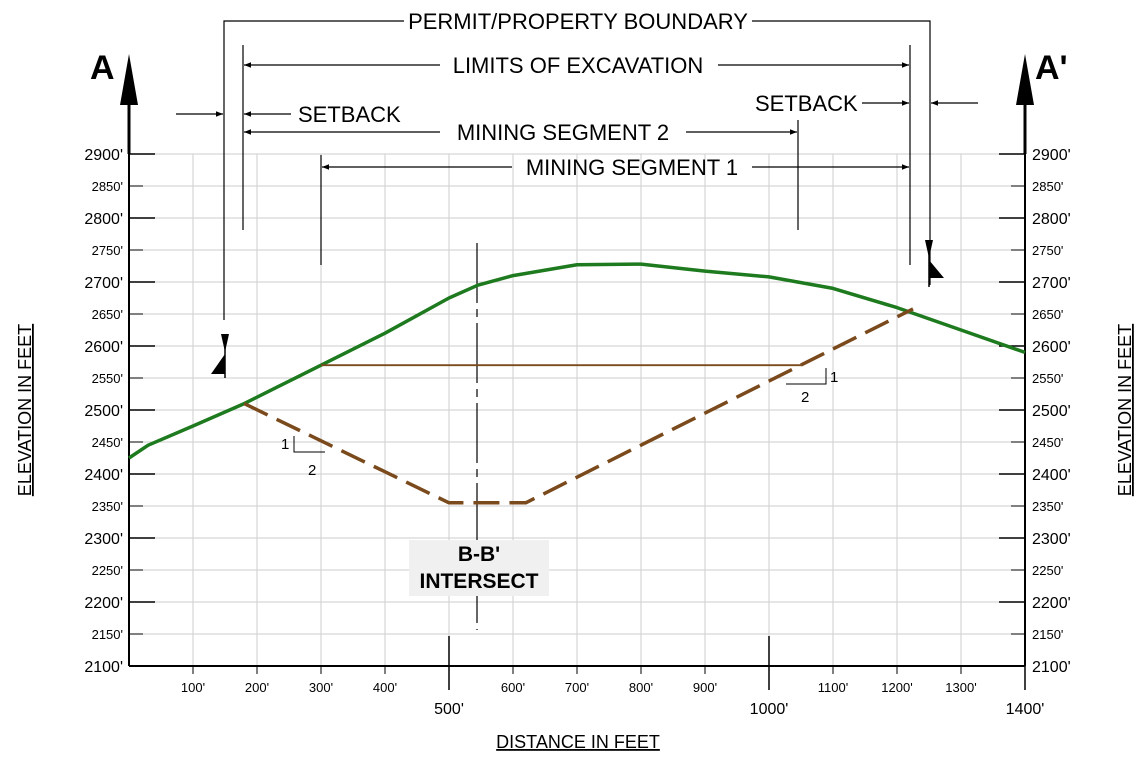  I want to click on section-label-left: A, so click(102, 68).